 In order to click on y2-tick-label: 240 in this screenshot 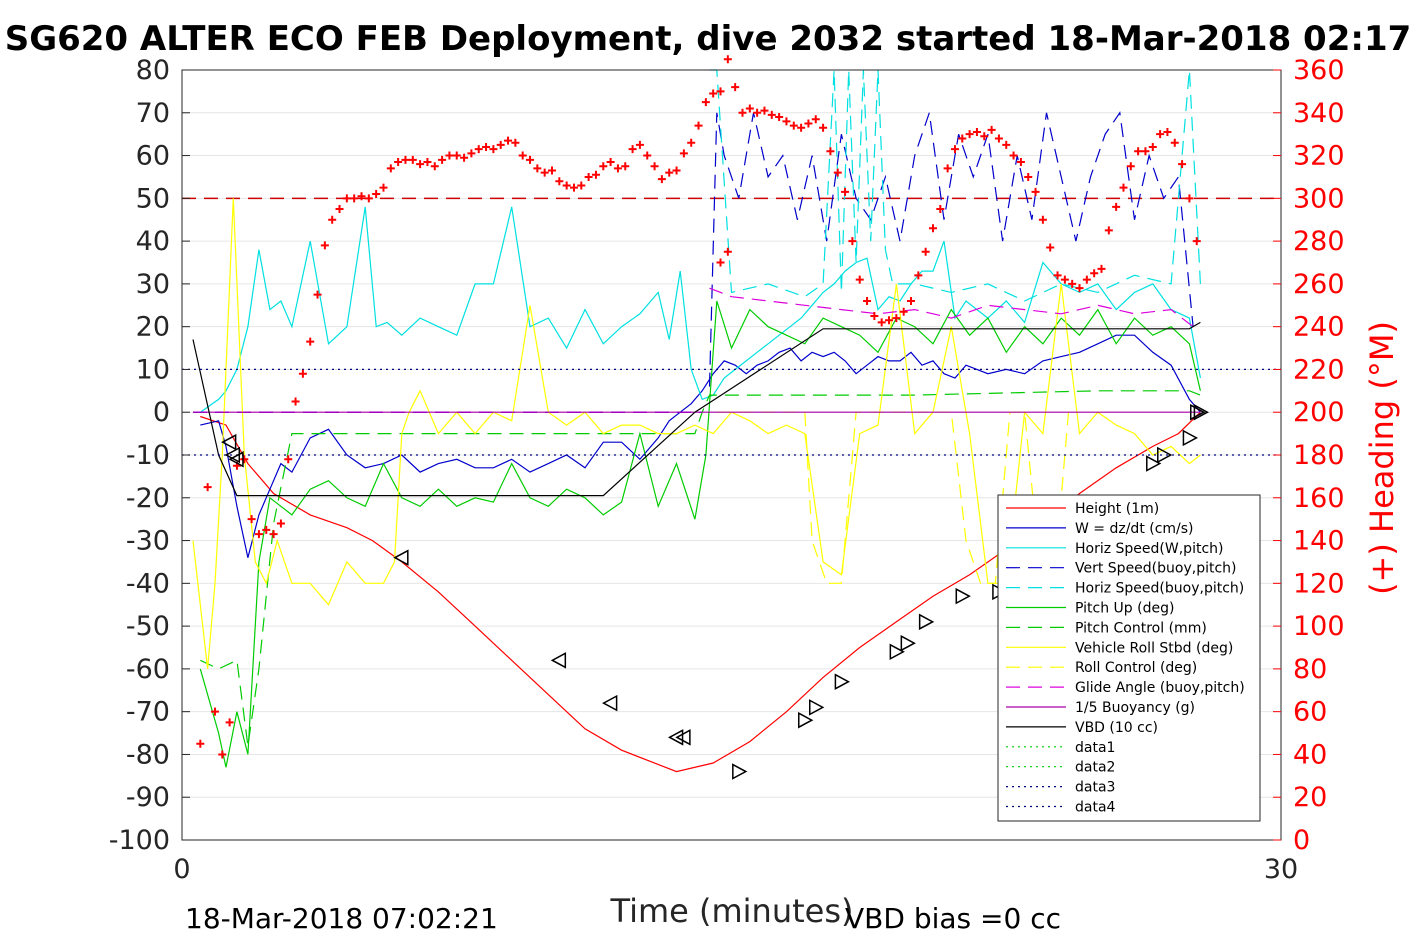, I will do `click(1319, 327)`.